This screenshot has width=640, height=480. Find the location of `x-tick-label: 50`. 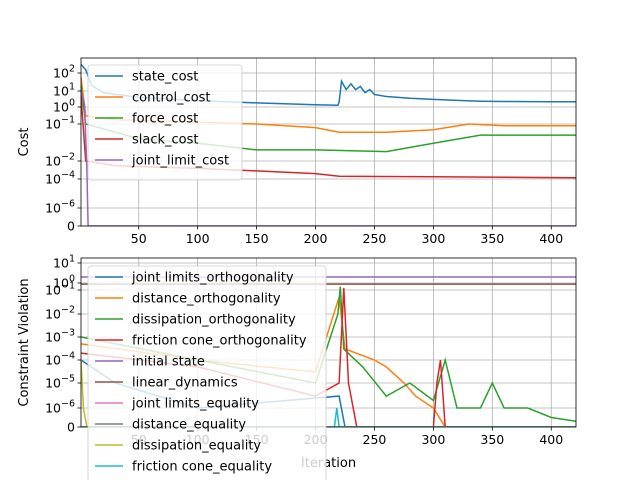

x-tick-label: 50 is located at coordinates (139, 238).